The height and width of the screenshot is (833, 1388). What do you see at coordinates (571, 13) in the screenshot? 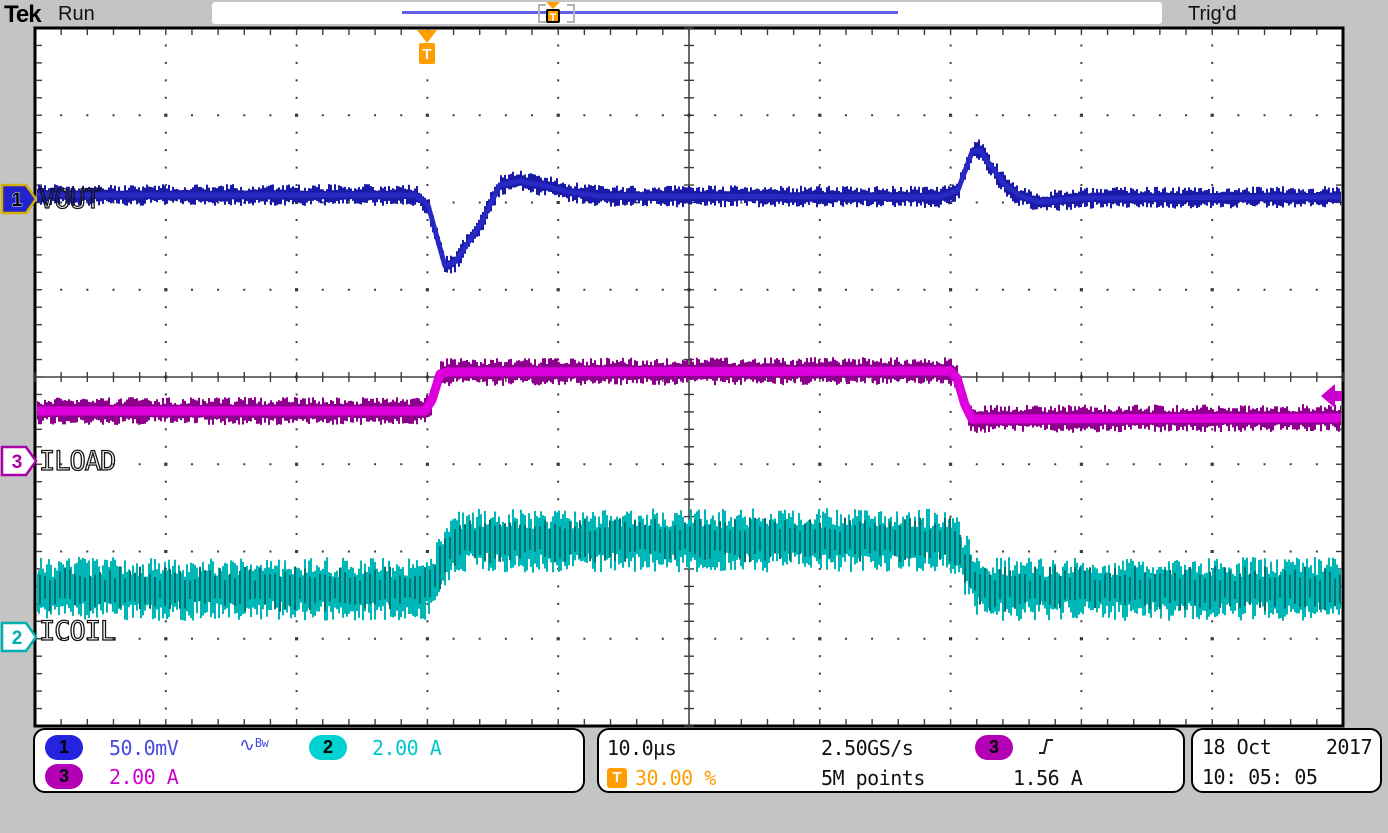
I see `expansion-bracket-right` at bounding box center [571, 13].